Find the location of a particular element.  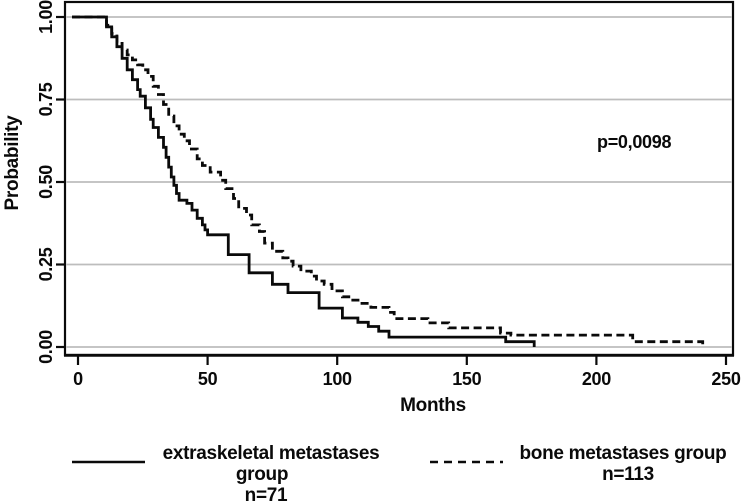

y-tick-label: 0.75 is located at coordinates (46, 99).